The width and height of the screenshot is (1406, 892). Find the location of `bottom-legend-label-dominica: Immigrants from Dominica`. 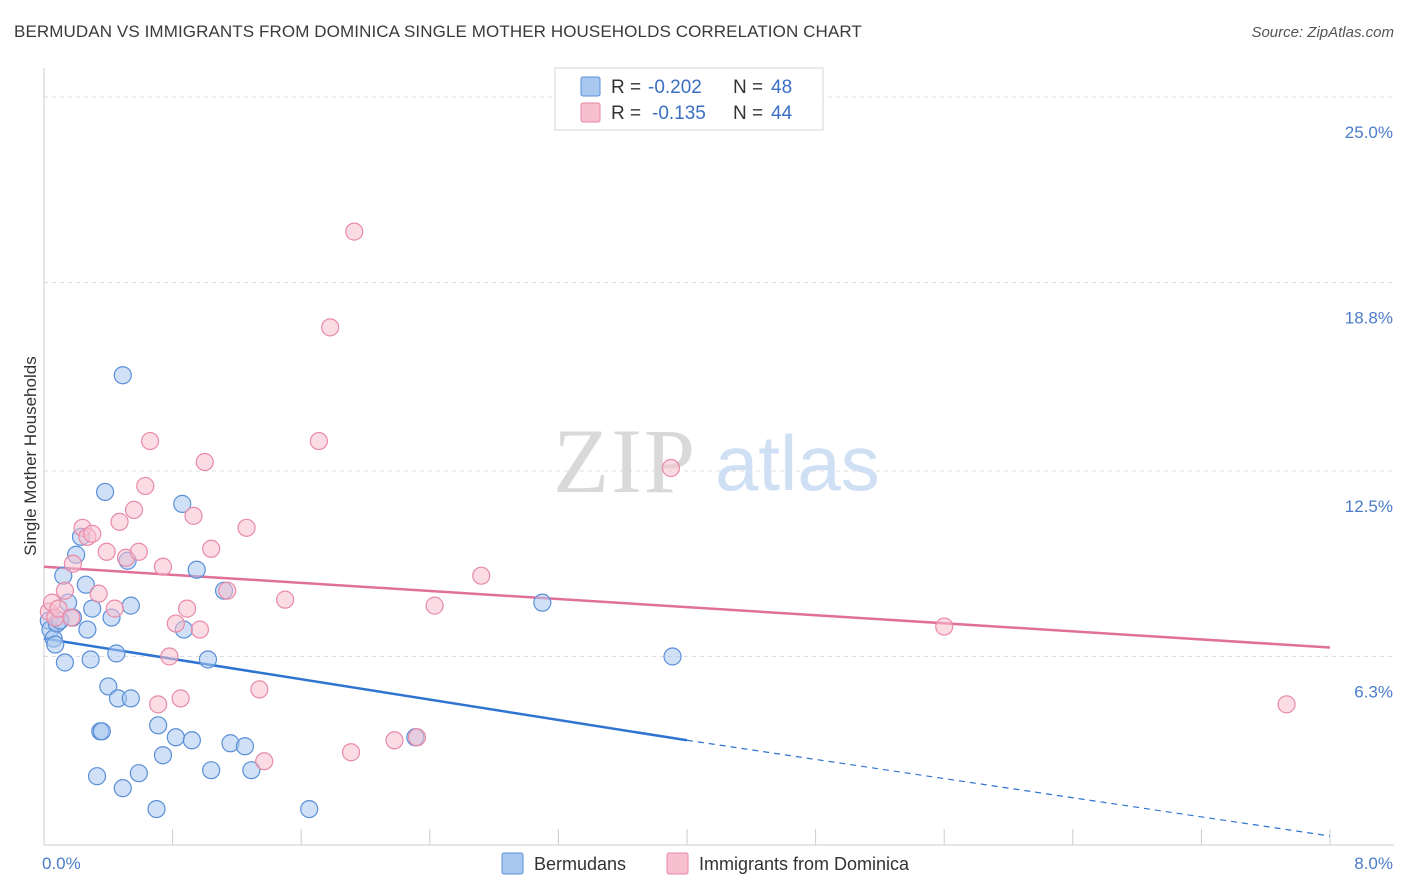

bottom-legend-label-dominica: Immigrants from Dominica is located at coordinates (804, 864).